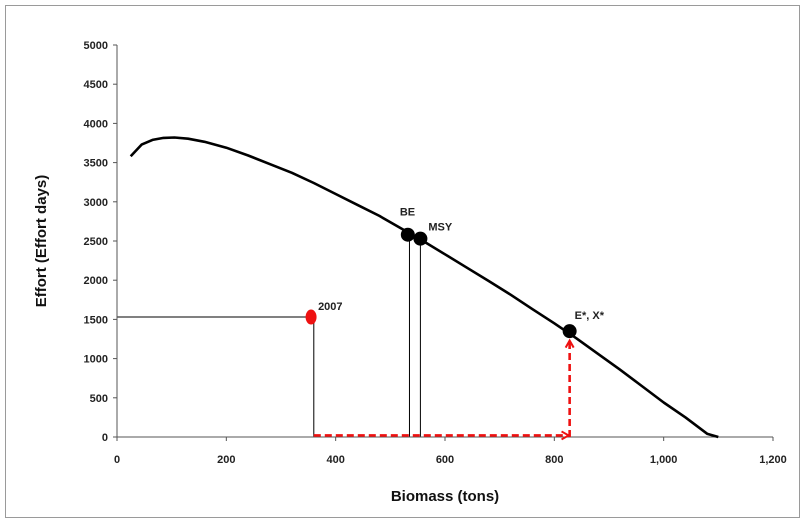 The width and height of the screenshot is (806, 523). Describe the element at coordinates (105, 438) in the screenshot. I see `y-tick-label: 0` at that location.